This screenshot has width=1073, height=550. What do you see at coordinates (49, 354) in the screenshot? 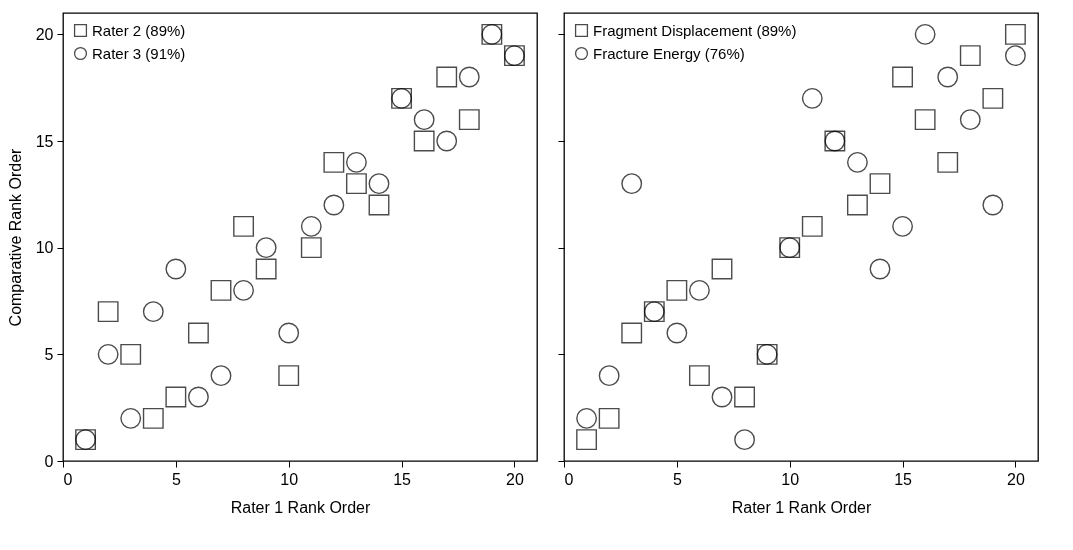
I see `y-tick-label: 5` at bounding box center [49, 354].